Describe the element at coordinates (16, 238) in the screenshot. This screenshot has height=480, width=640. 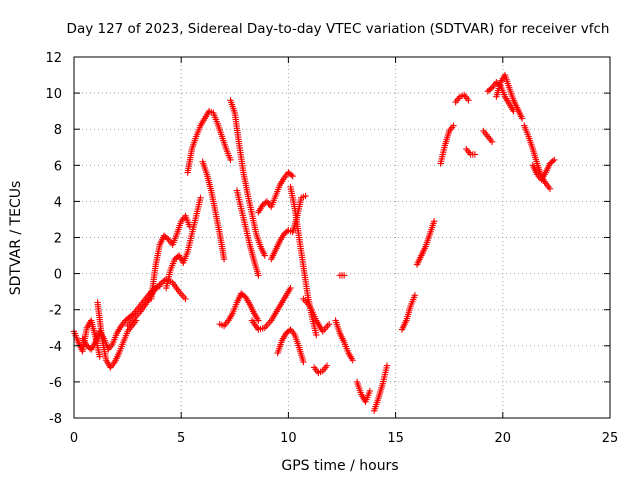
I see `y-axis-title: SDTVAR / TECUs` at that location.